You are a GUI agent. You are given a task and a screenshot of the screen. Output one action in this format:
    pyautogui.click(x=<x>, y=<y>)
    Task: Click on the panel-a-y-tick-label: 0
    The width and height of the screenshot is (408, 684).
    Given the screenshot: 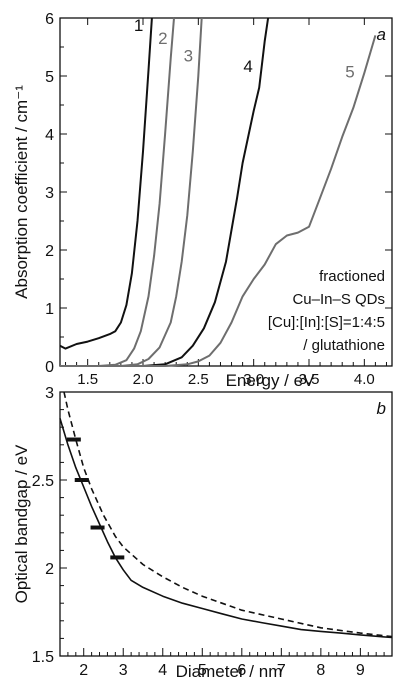 What is the action you would take?
    pyautogui.click(x=49, y=367)
    